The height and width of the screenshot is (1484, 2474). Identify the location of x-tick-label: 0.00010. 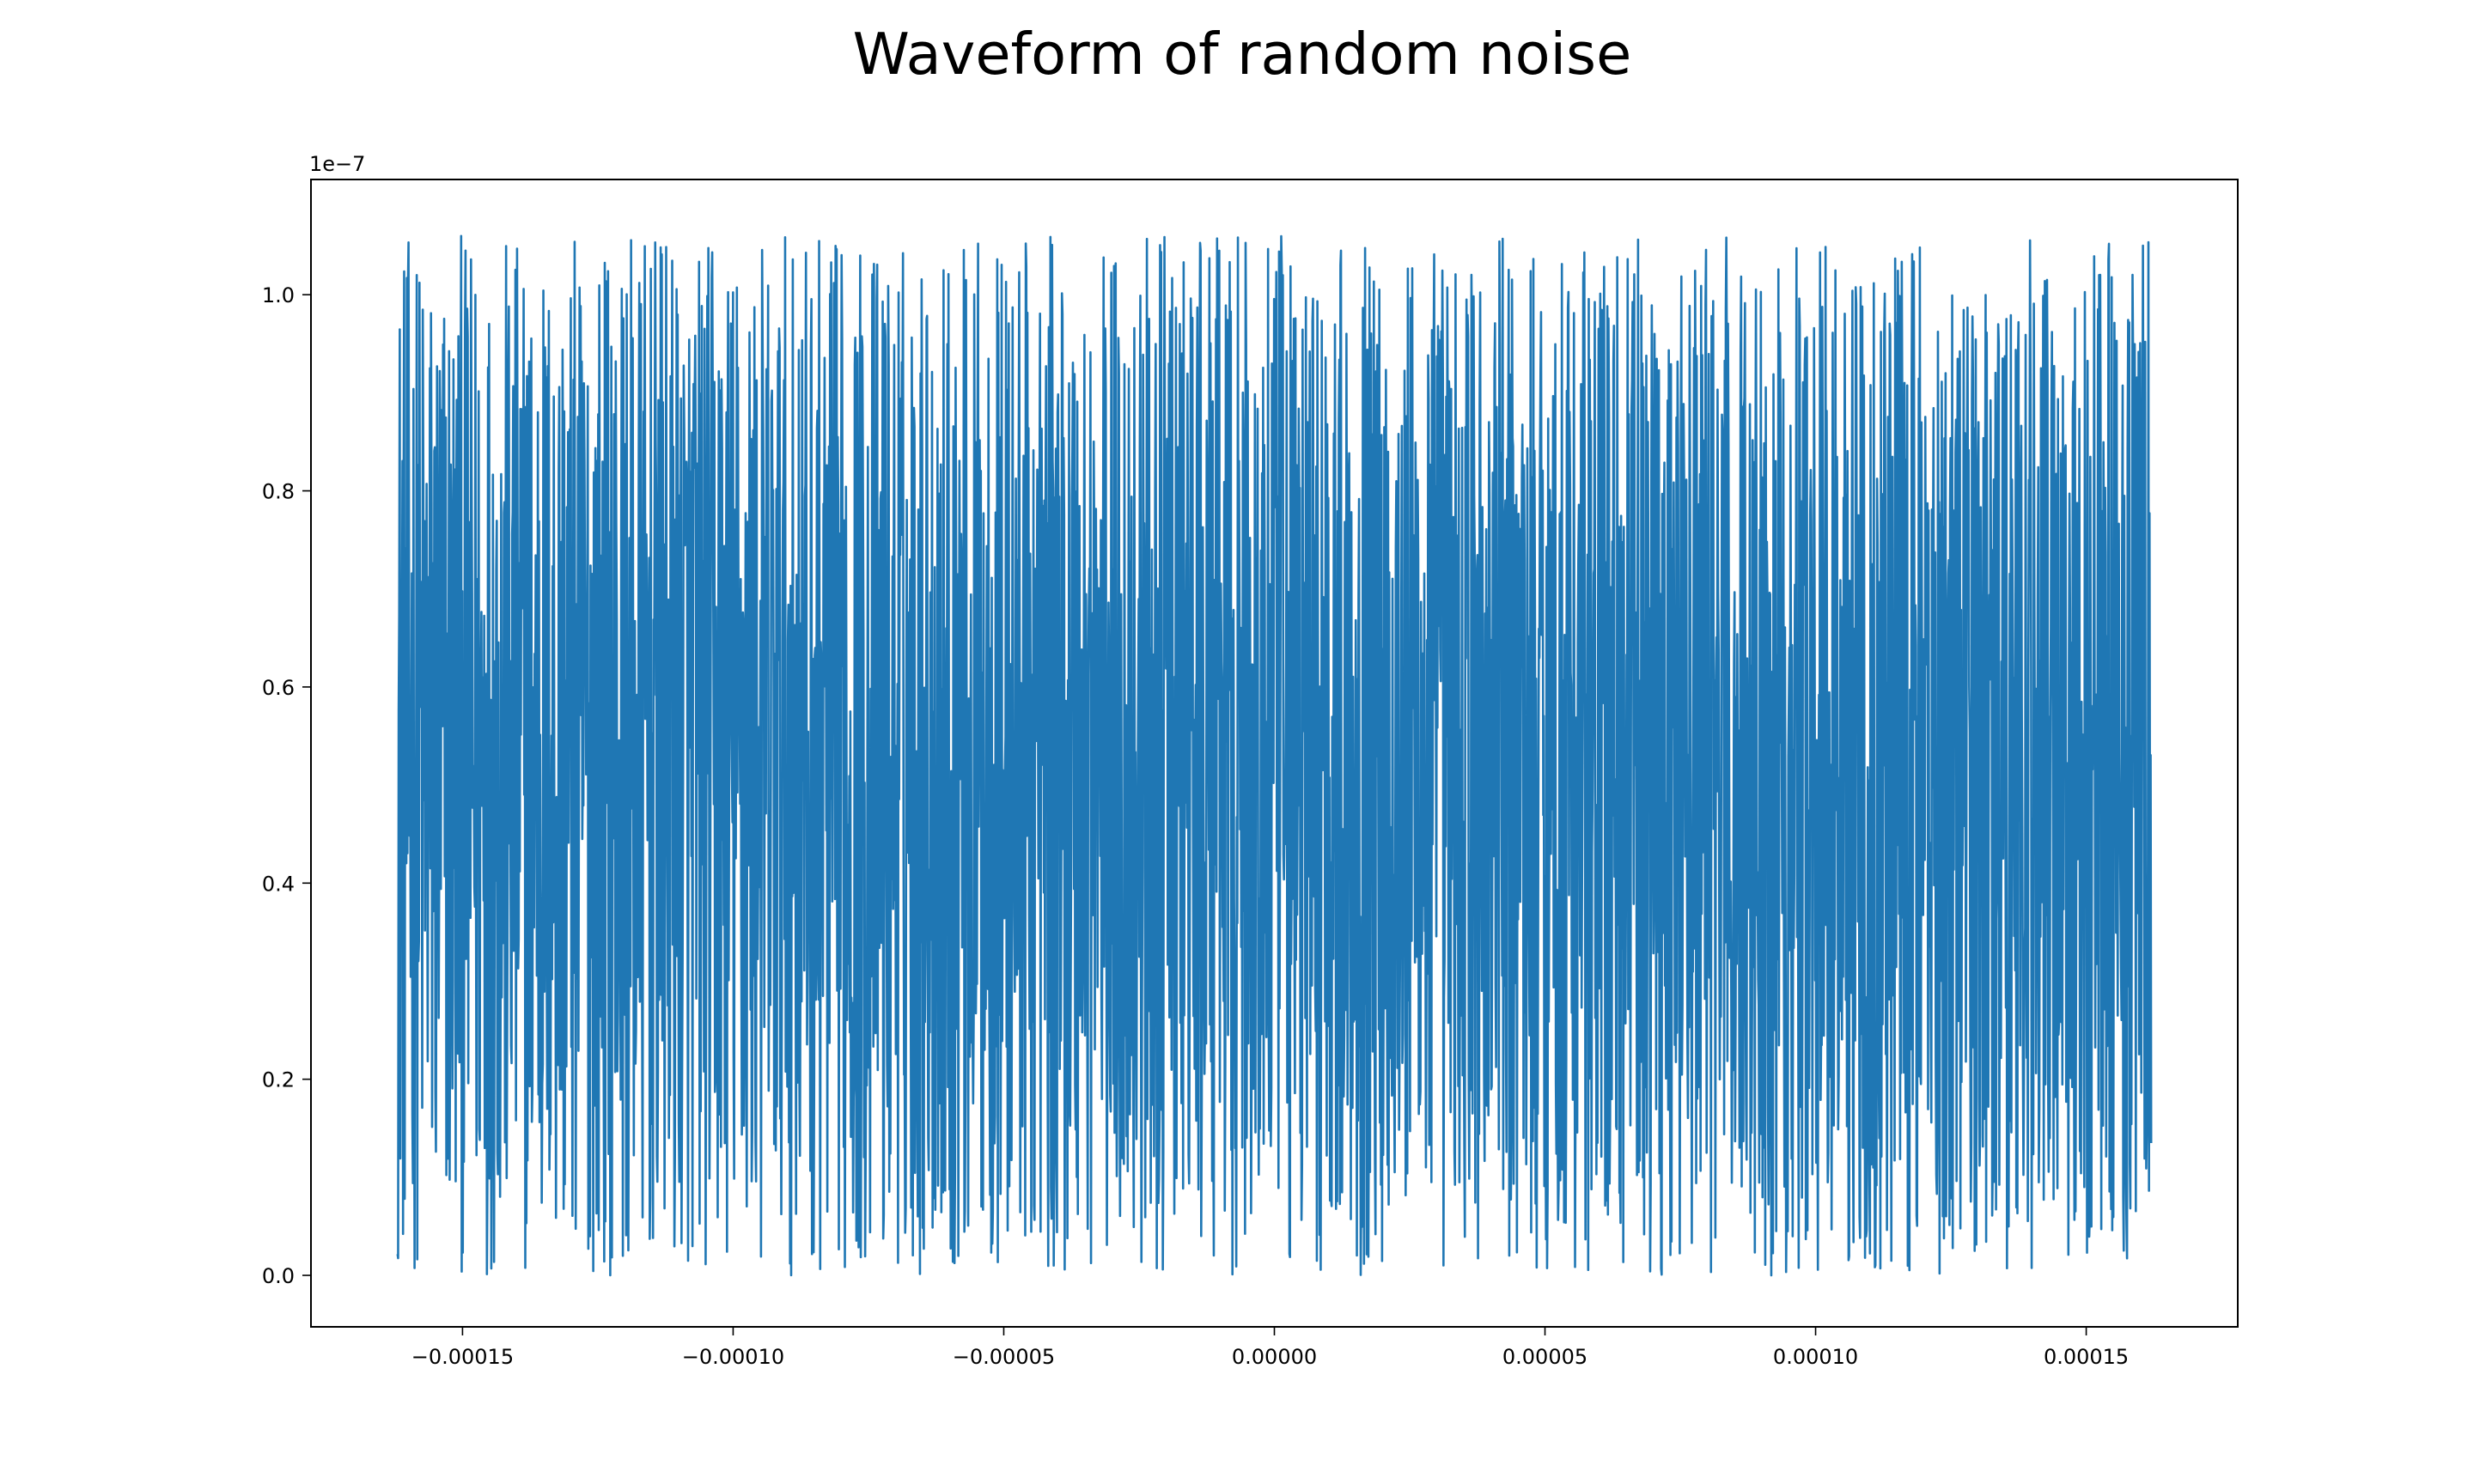
(1815, 1357).